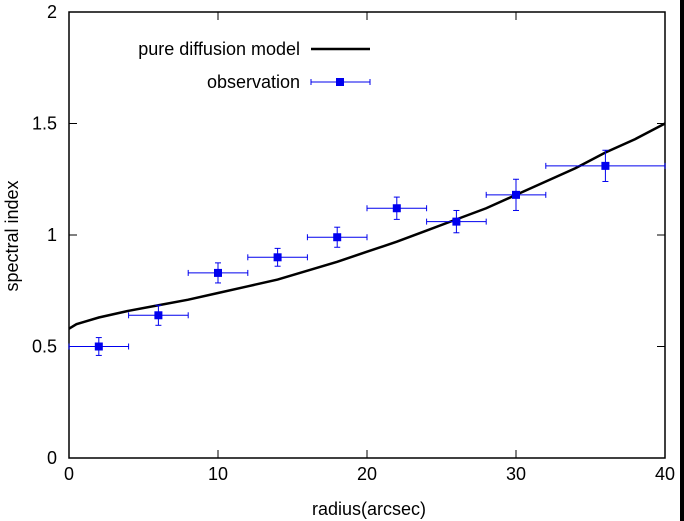  What do you see at coordinates (665, 474) in the screenshot?
I see `x-tick-label: 40` at bounding box center [665, 474].